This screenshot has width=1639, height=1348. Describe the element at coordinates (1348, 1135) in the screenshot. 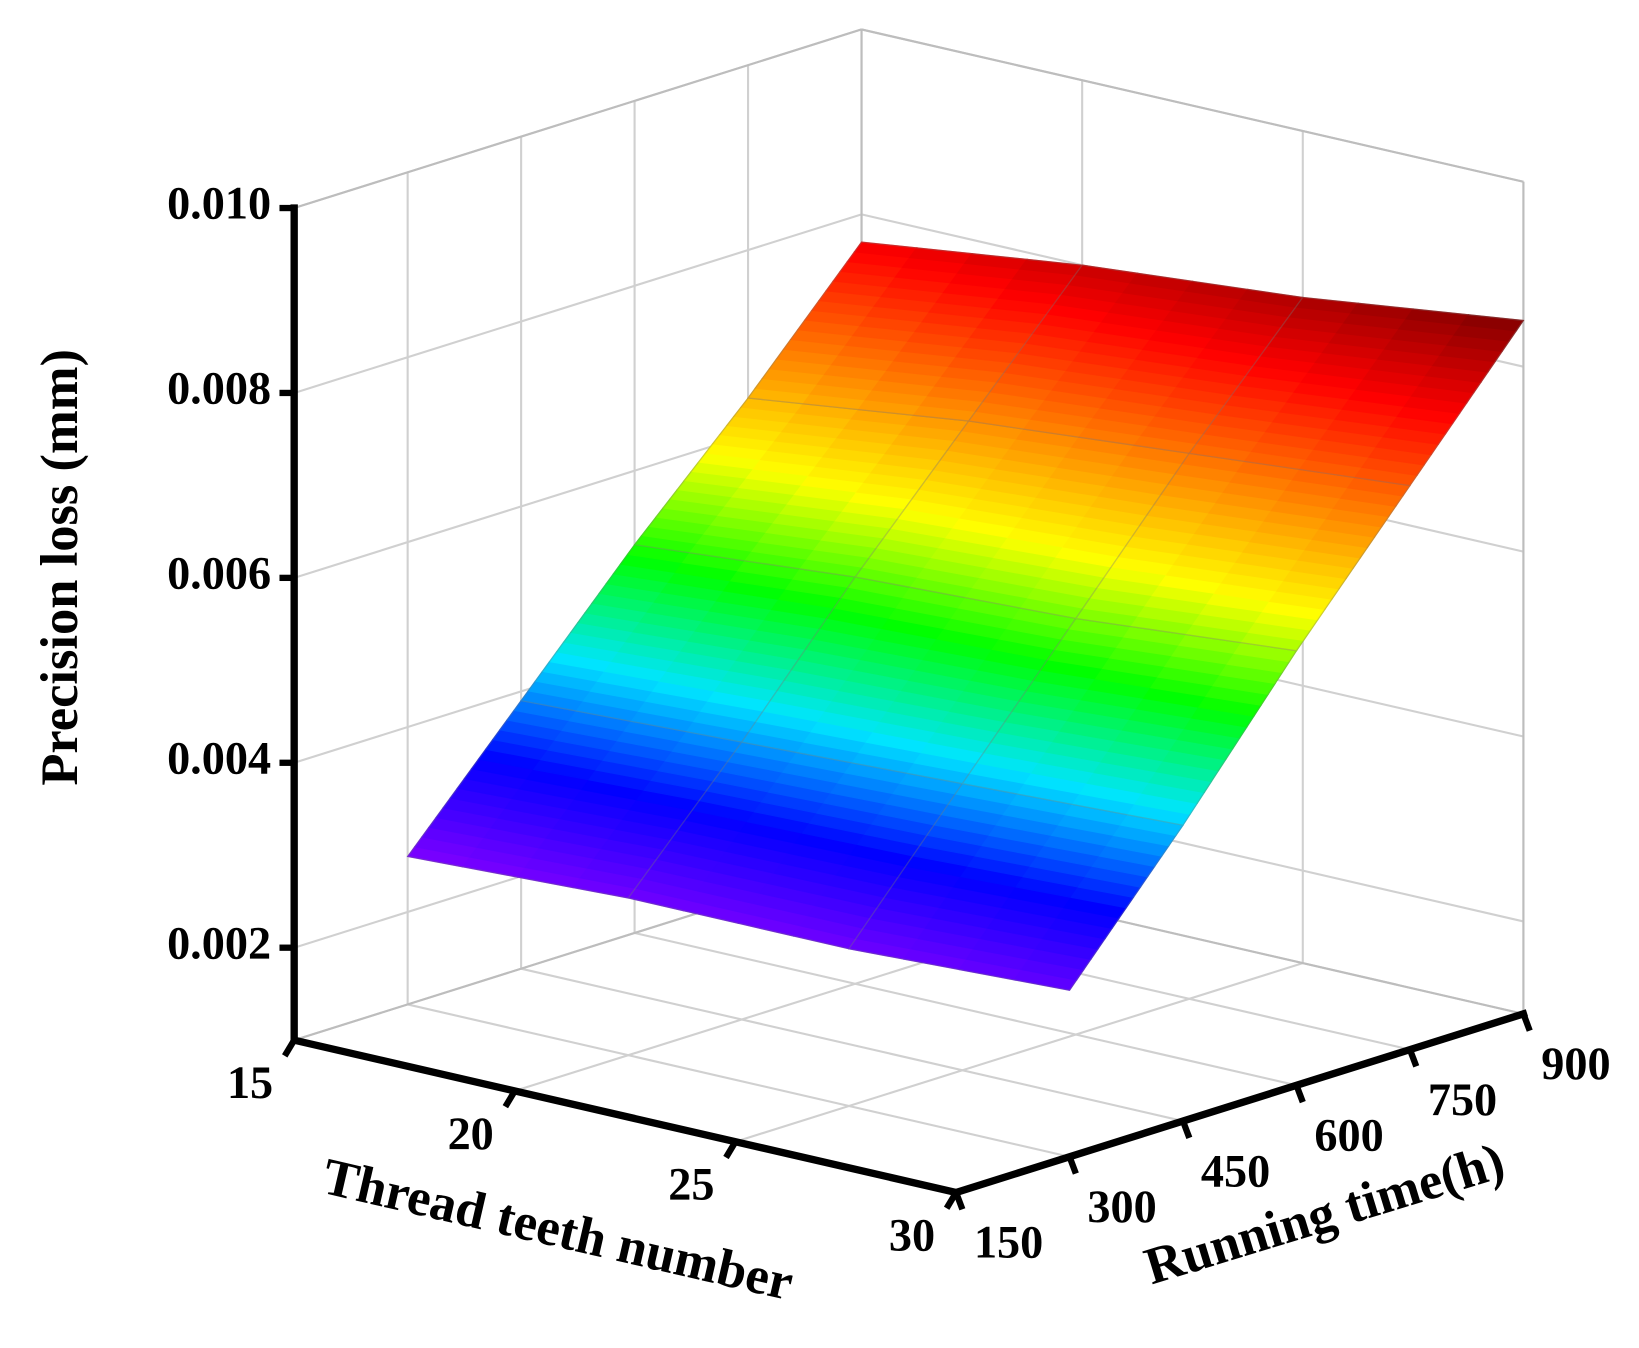

I see `y-tick-label: 600` at that location.